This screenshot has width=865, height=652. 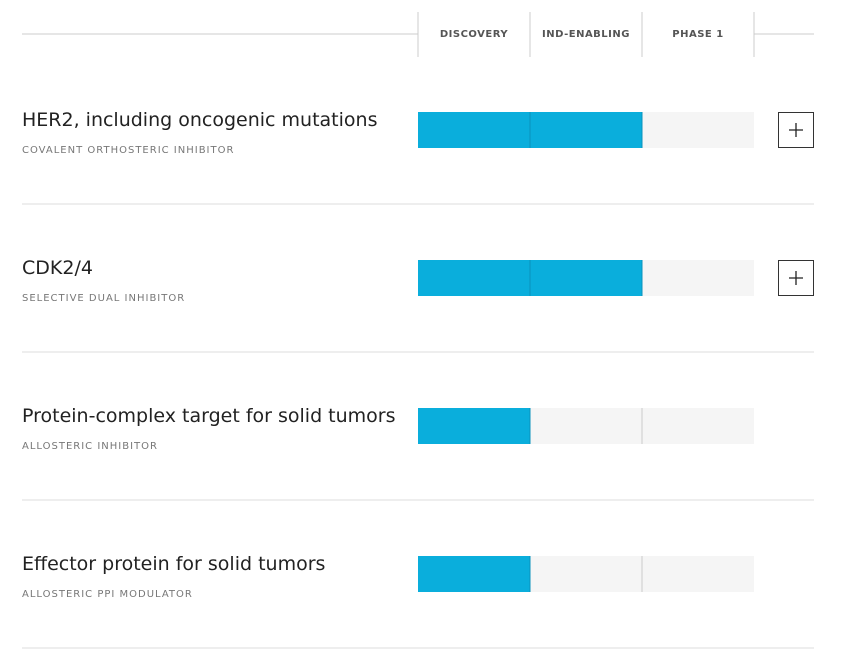 What do you see at coordinates (103, 298) in the screenshot?
I see `program-modality: SELECTIVE DUAL INHIBITOR` at bounding box center [103, 298].